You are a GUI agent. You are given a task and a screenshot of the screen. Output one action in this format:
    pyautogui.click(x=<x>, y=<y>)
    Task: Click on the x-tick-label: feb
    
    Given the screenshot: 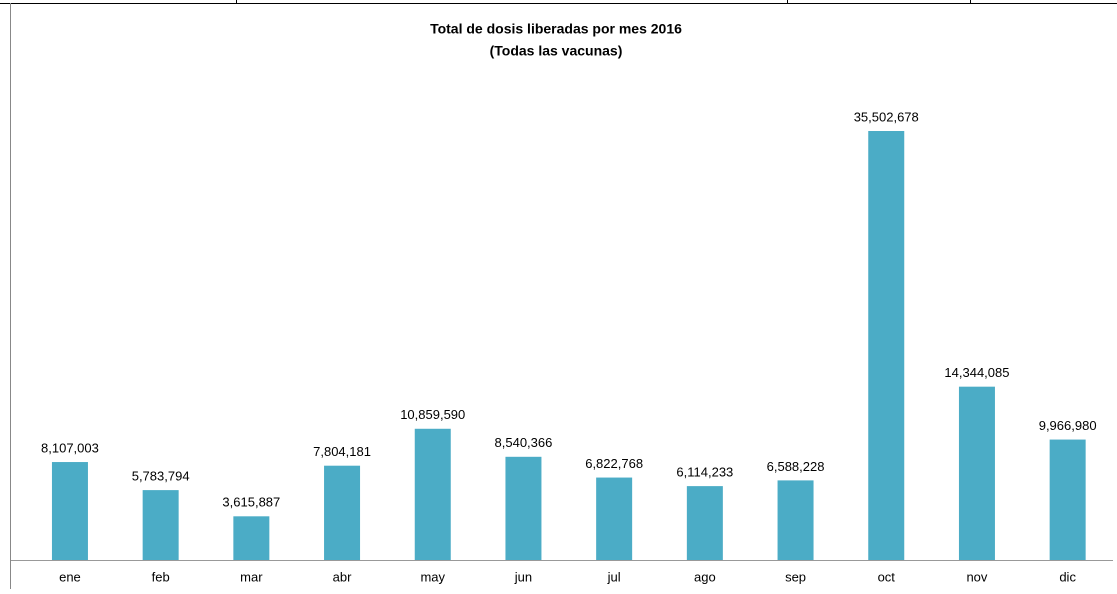 What is the action you would take?
    pyautogui.click(x=161, y=576)
    